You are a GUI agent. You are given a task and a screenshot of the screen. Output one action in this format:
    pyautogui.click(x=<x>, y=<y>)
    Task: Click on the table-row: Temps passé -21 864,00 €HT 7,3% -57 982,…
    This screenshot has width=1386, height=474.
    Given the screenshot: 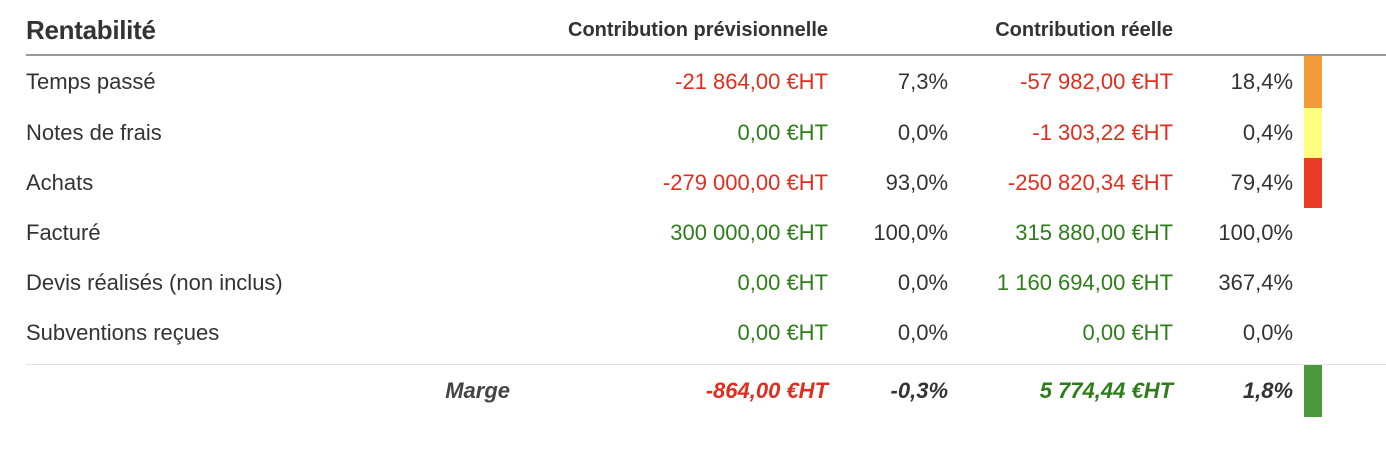 What is the action you would take?
    pyautogui.click(x=706, y=81)
    